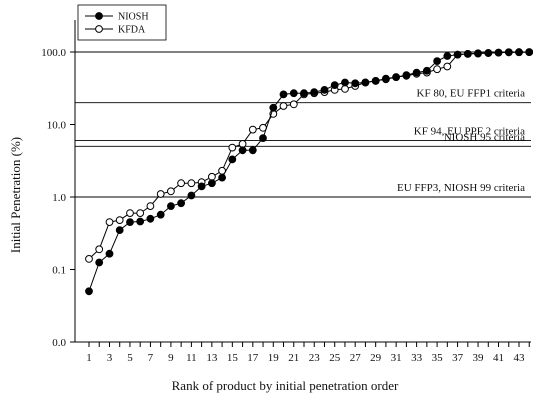 The image size is (533, 396). I want to click on reference-line-label: KF 94, EU PPF 2 criteria, so click(469, 132).